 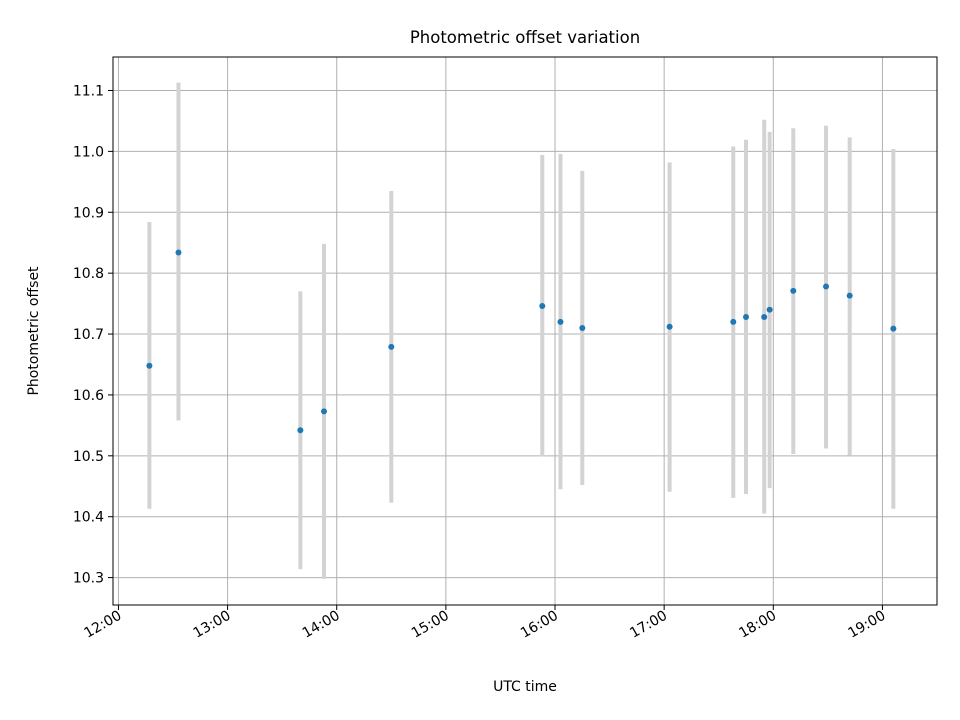 What do you see at coordinates (88, 91) in the screenshot?
I see `y-tick-label: 11.1` at bounding box center [88, 91].